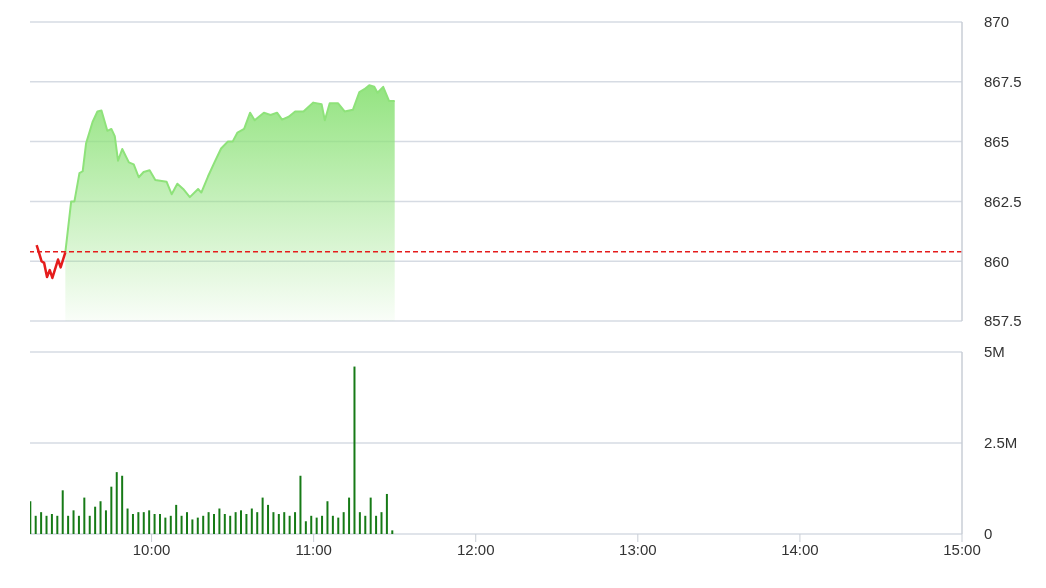 This screenshot has width=1046, height=588. I want to click on x-tick-label: 13:00, so click(638, 549).